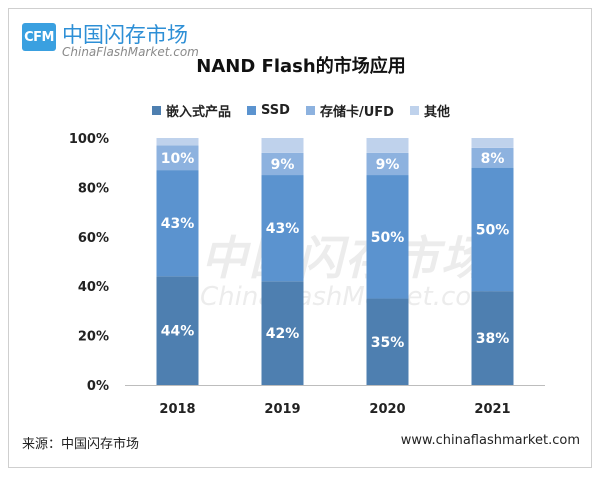 This screenshot has height=478, width=602. What do you see at coordinates (125, 35) in the screenshot?
I see `logo-name-cn: 中国闪存市场` at bounding box center [125, 35].